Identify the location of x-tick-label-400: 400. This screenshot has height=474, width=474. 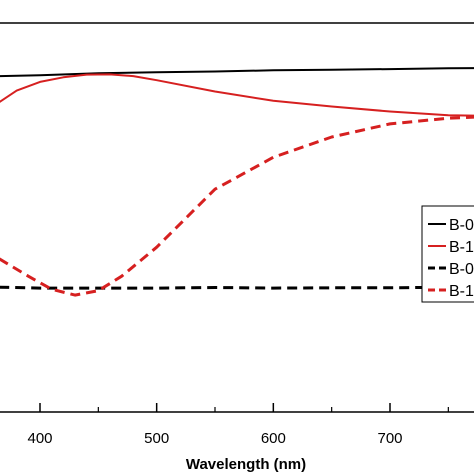
(39, 438).